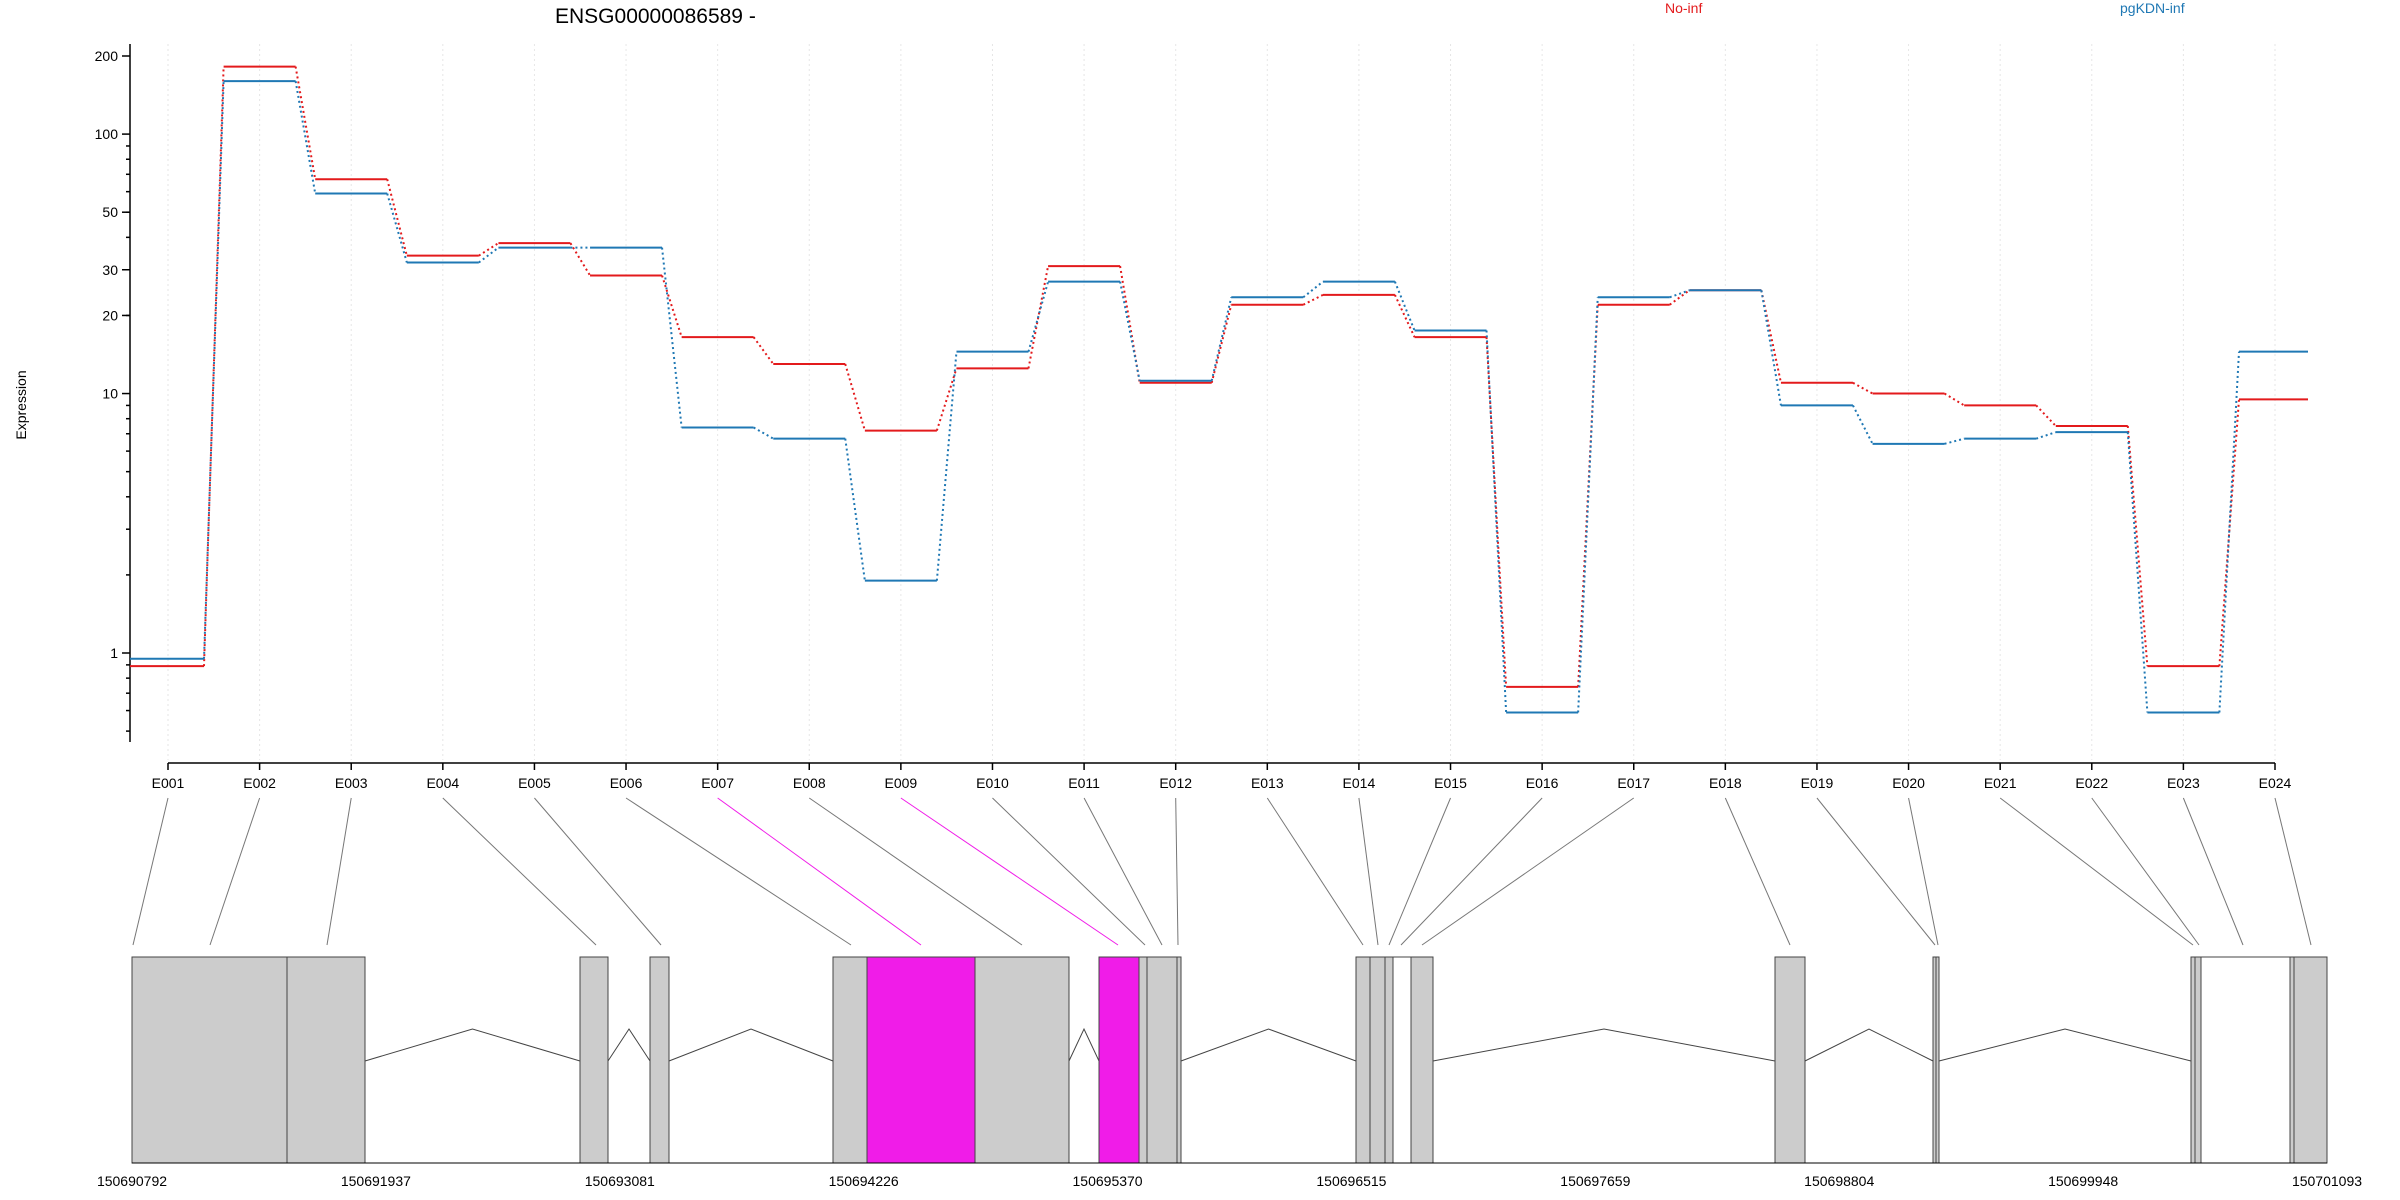 The height and width of the screenshot is (1200, 2400). I want to click on x-tick-label-e003: E003, so click(351, 783).